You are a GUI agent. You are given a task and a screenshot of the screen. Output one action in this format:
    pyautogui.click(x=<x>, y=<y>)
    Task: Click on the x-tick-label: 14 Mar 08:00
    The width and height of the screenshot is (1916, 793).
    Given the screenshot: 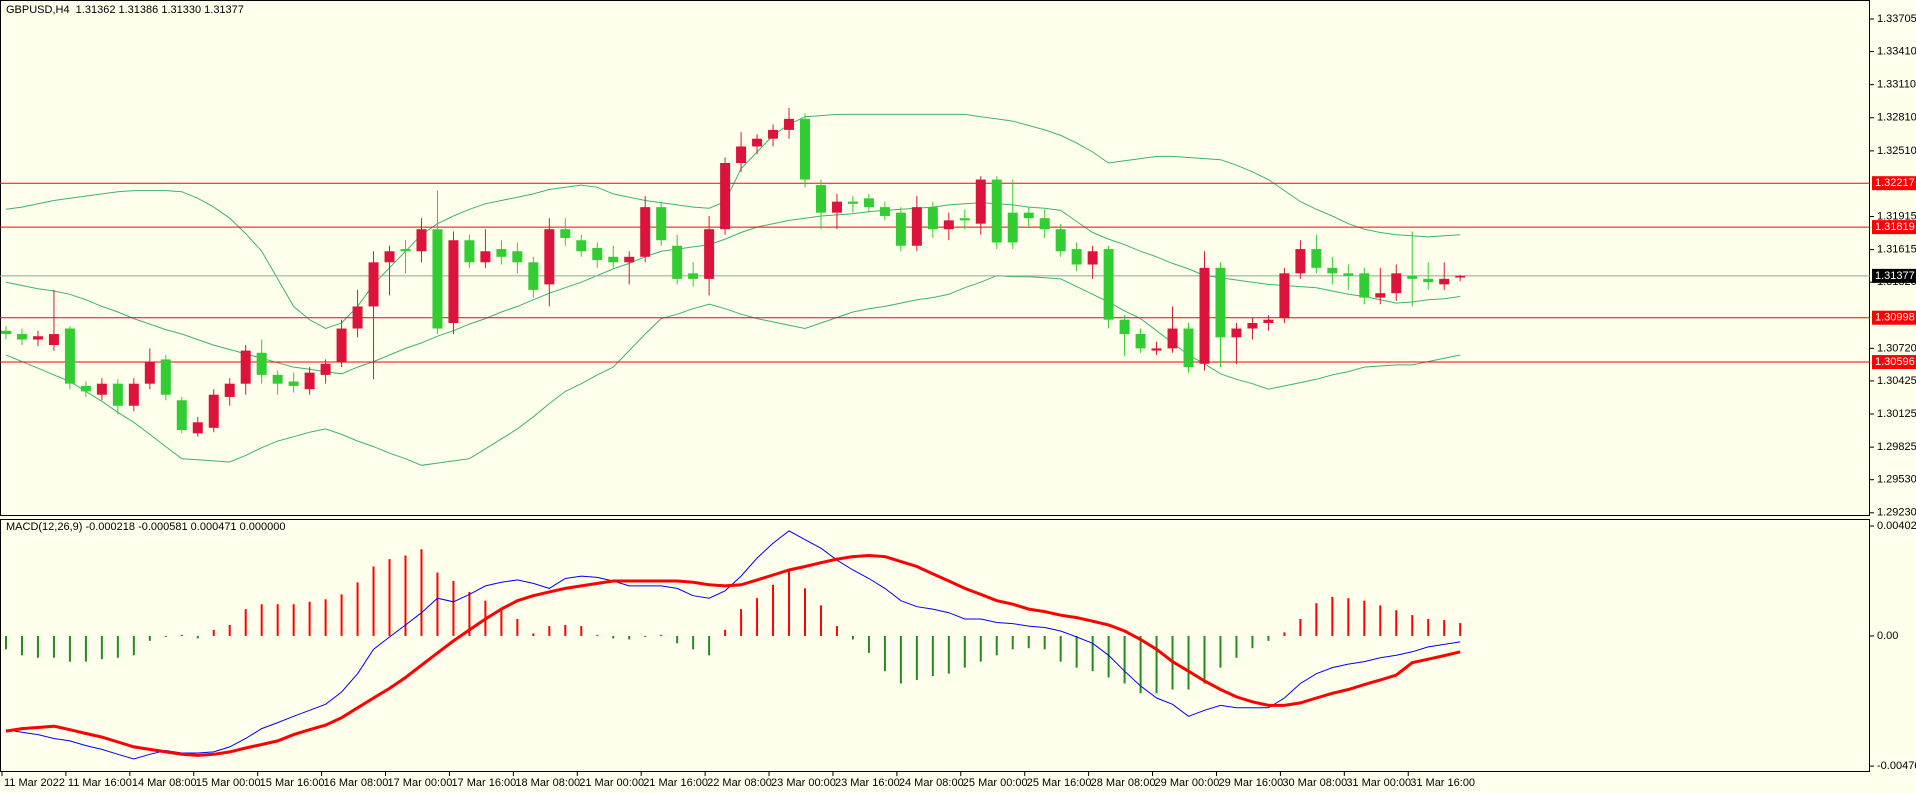 What is the action you would take?
    pyautogui.click(x=164, y=783)
    